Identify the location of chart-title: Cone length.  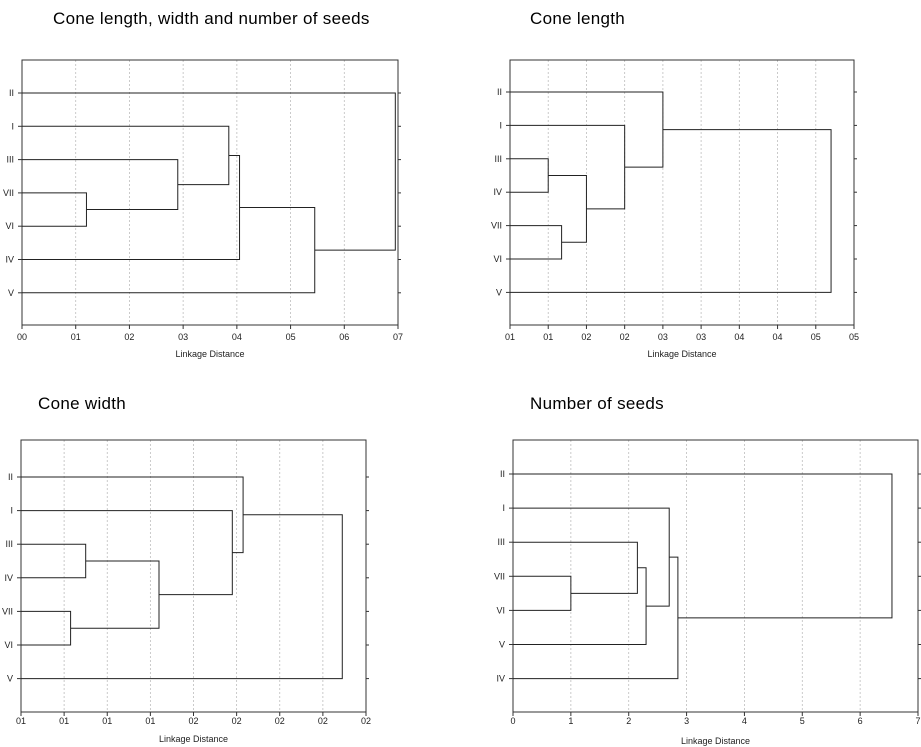
(577, 18).